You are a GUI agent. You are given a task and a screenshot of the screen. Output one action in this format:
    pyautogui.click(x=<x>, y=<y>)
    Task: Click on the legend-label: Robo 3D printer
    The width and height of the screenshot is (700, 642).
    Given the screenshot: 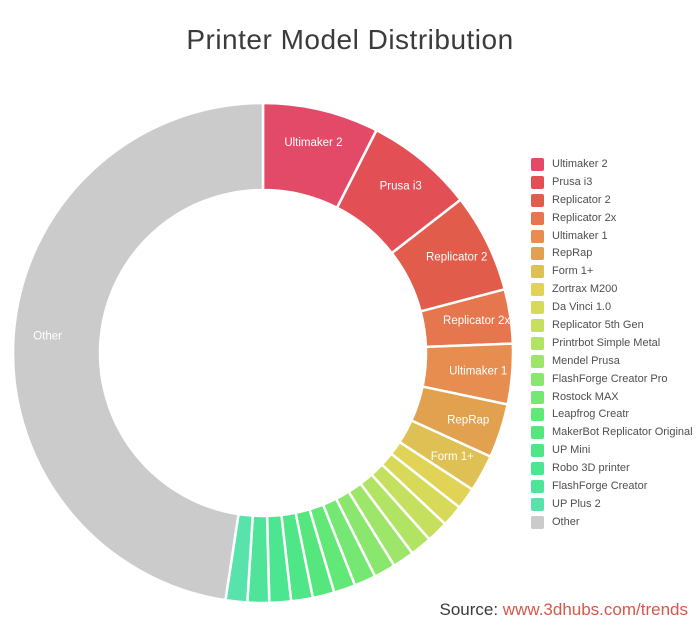 What is the action you would take?
    pyautogui.click(x=591, y=468)
    